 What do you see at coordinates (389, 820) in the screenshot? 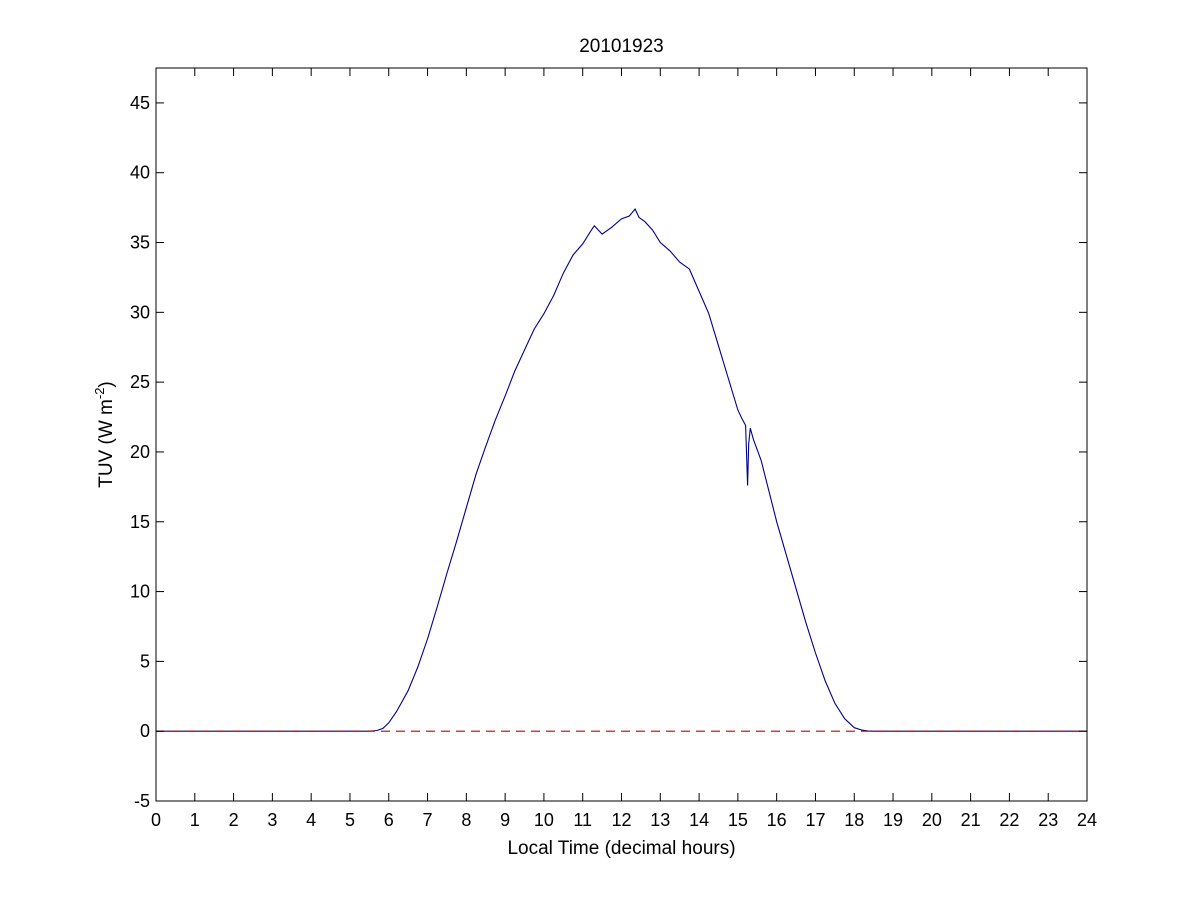
I see `x-tick-label: 6` at bounding box center [389, 820].